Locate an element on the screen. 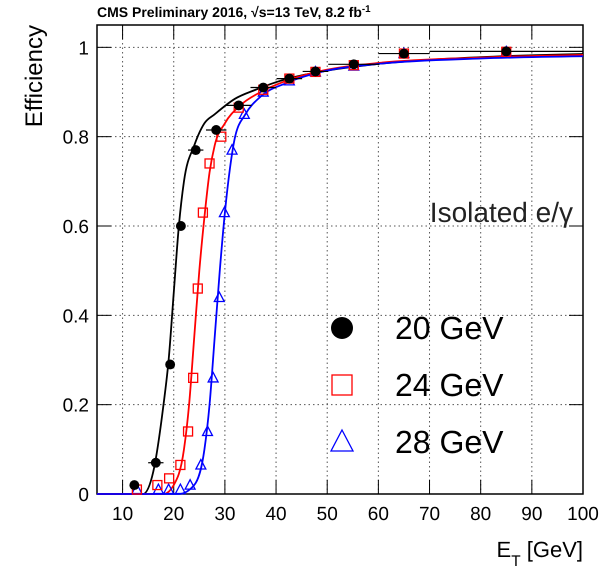 This screenshot has width=613, height=571. legend-label: 28 GeV is located at coordinates (449, 442).